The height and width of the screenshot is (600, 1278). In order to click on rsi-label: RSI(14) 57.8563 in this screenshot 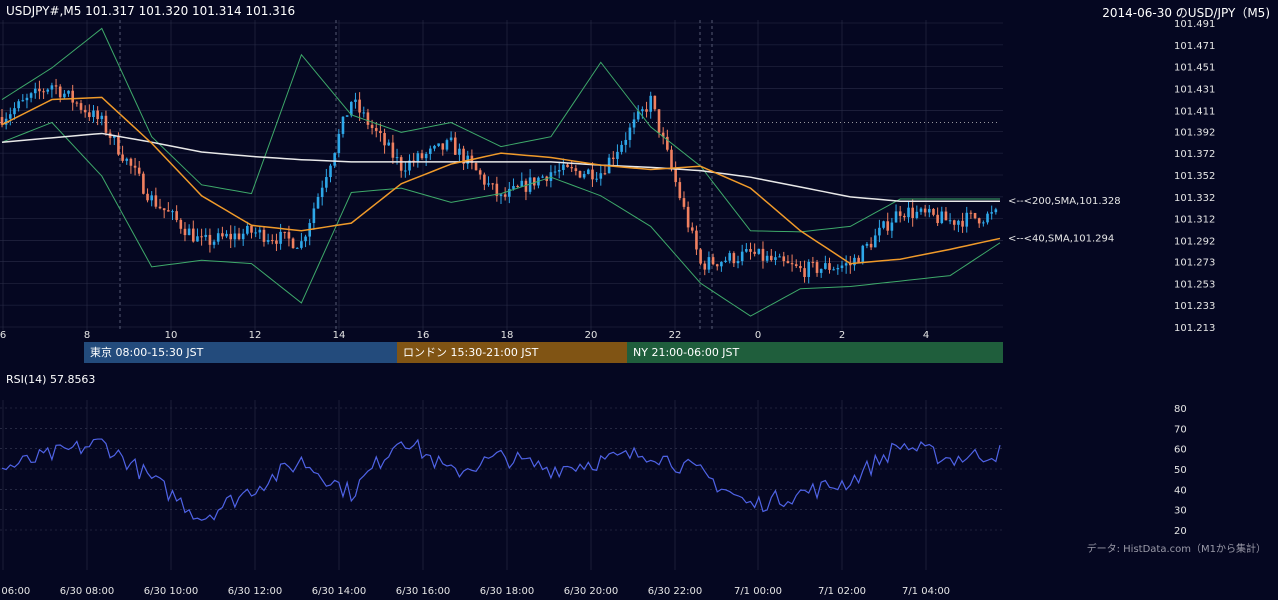, I will do `click(51, 379)`.